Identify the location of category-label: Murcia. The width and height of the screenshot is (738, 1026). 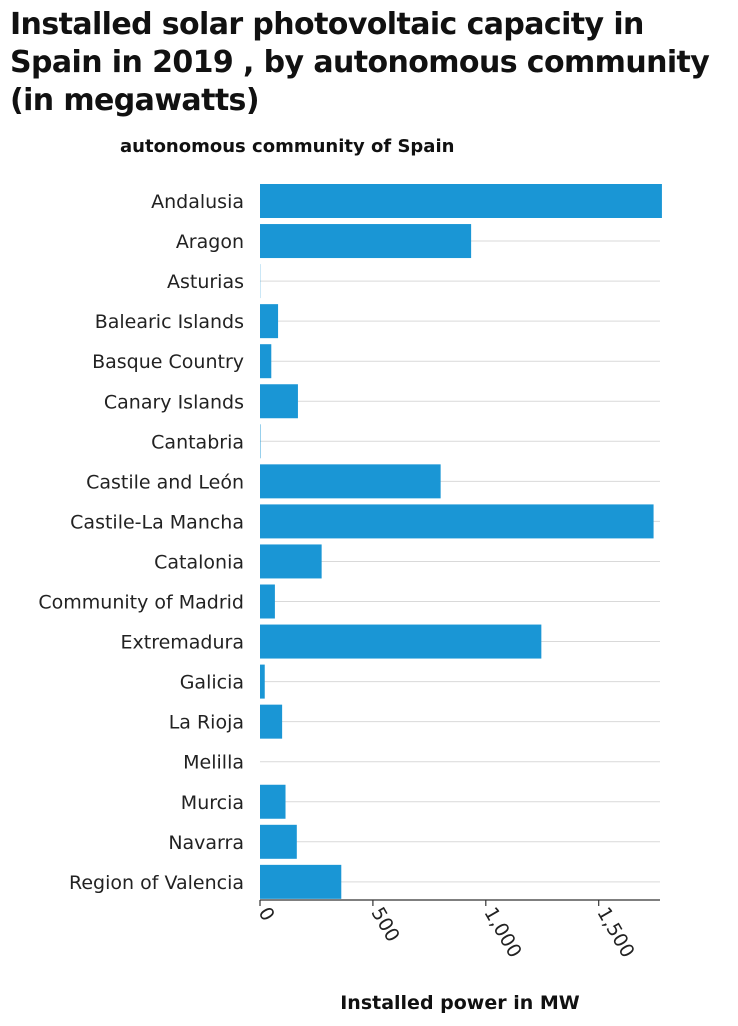
(212, 803).